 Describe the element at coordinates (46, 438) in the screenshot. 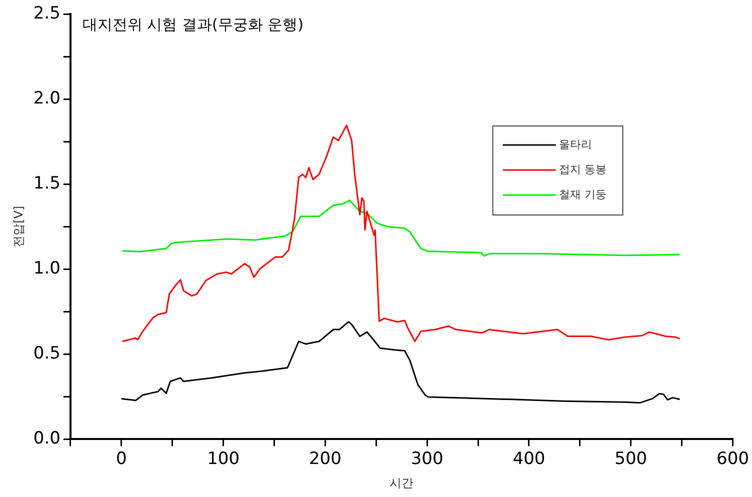

I see `text: 0.0` at that location.